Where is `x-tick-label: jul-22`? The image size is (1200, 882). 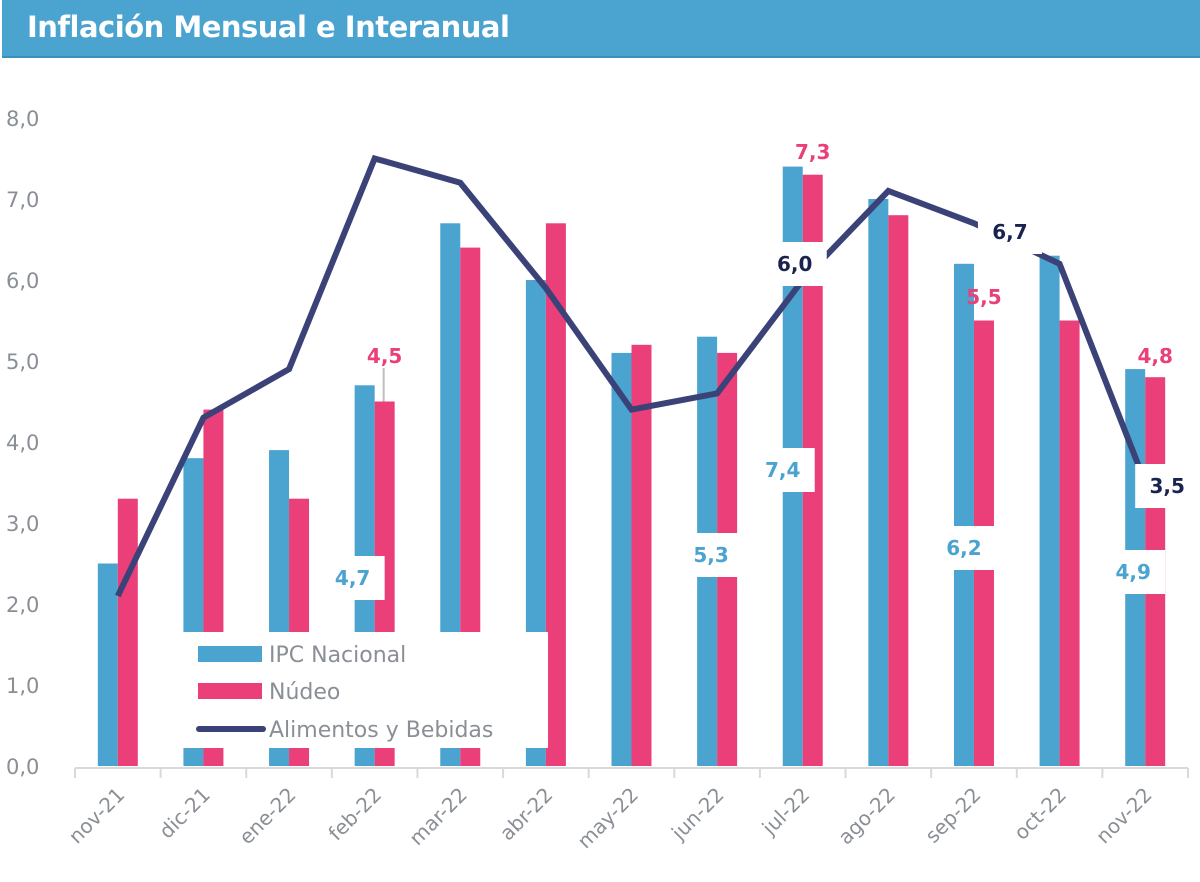
x-tick-label: jul-22 is located at coordinates (786, 812).